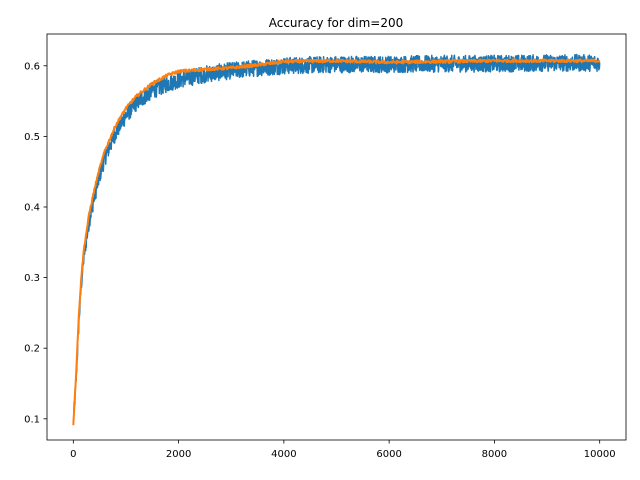 The image size is (640, 480). I want to click on x-tick-label: 4000, so click(283, 454).